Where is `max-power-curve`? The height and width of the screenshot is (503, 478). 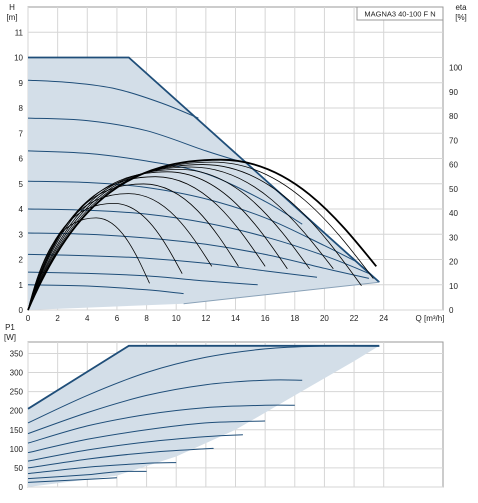
max-power-curve is located at coordinates (203, 377).